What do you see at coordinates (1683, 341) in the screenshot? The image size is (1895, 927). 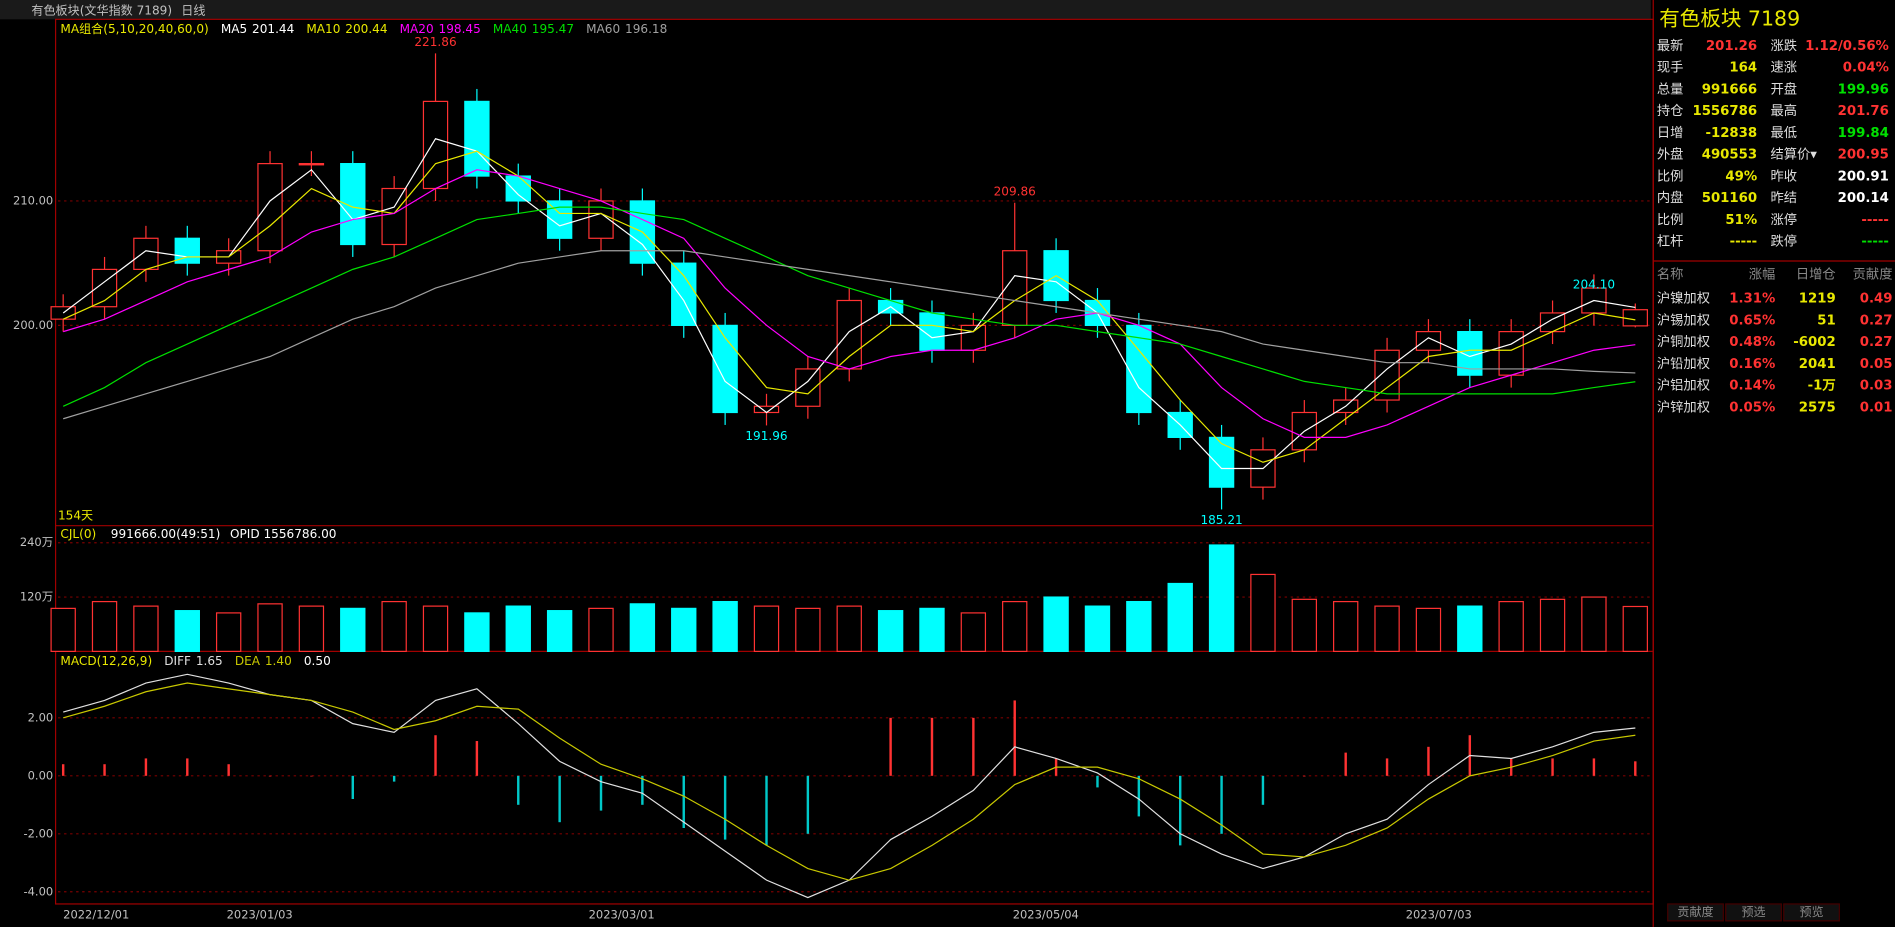 I see `ranking-cell: 沪铜加权` at bounding box center [1683, 341].